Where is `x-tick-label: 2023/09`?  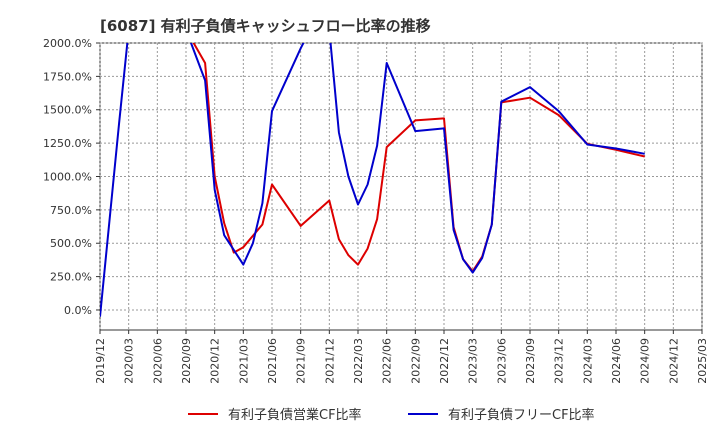 x-tick-label: 2023/09 is located at coordinates (530, 361).